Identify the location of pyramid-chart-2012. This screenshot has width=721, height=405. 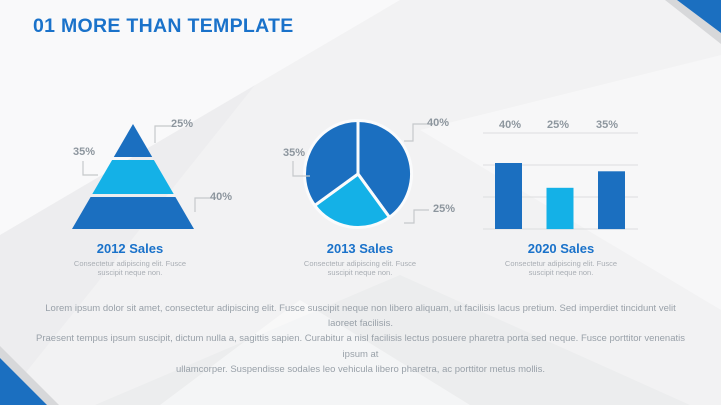
(133, 176).